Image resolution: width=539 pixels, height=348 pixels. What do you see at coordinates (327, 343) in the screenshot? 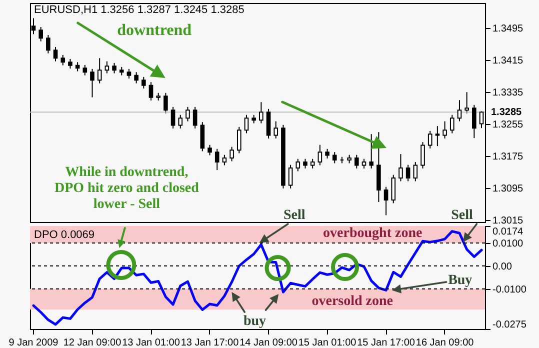
I see `x-tick-label: 15 Jan 01:00` at bounding box center [327, 343].